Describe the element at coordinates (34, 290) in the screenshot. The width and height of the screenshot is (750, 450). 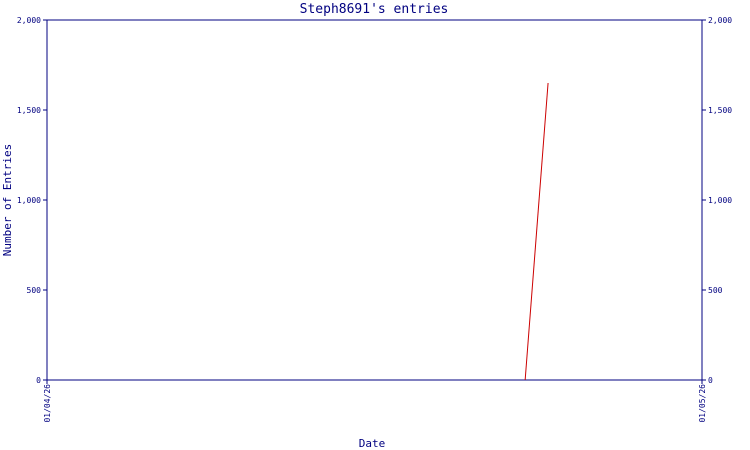
I see `y-tick-label: 500` at that location.